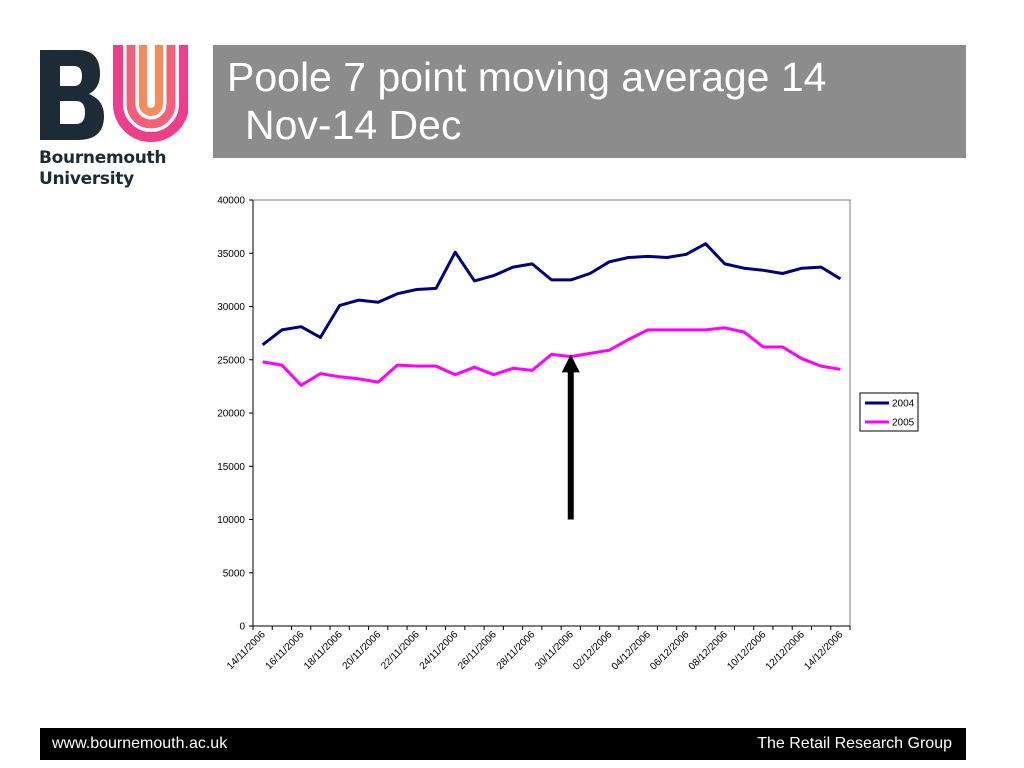 This screenshot has height=768, width=1024. What do you see at coordinates (353, 125) in the screenshot?
I see `slide-title-line2: Nov-14 Dec` at bounding box center [353, 125].